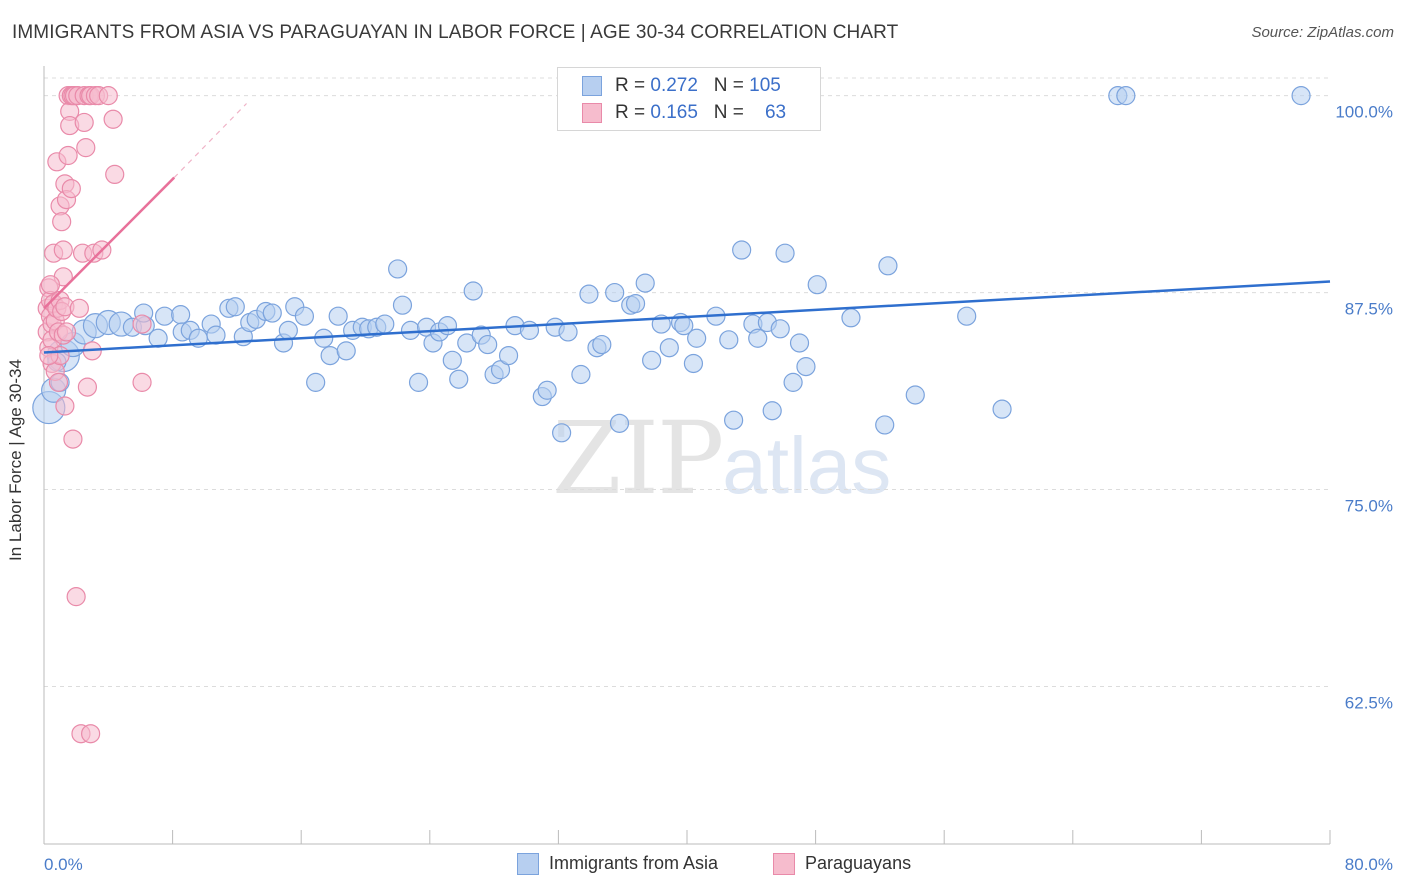  I want to click on n-value-asia: 105, so click(765, 85).